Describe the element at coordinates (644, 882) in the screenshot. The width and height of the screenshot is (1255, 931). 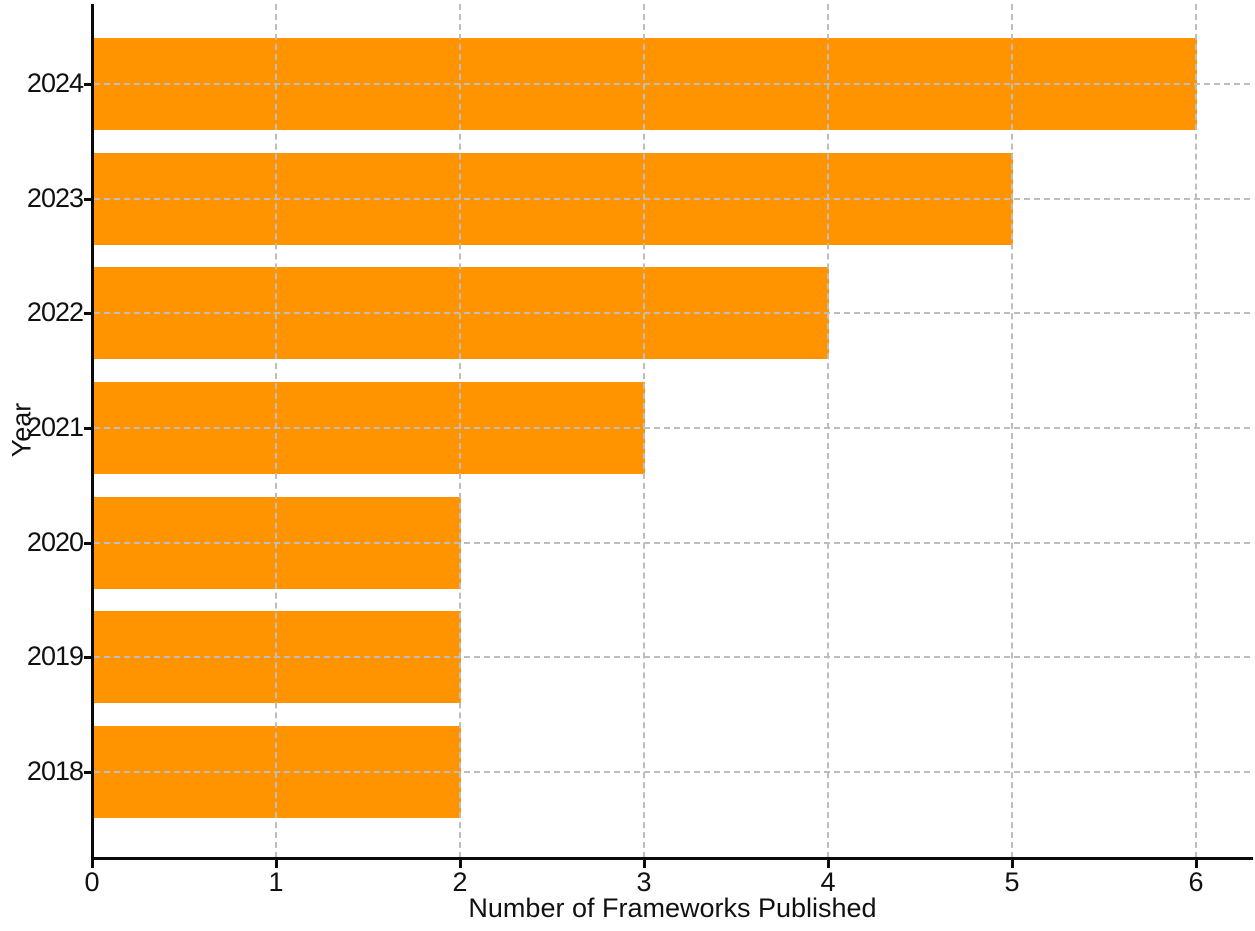
I see `x-tick-label-3: 3` at that location.